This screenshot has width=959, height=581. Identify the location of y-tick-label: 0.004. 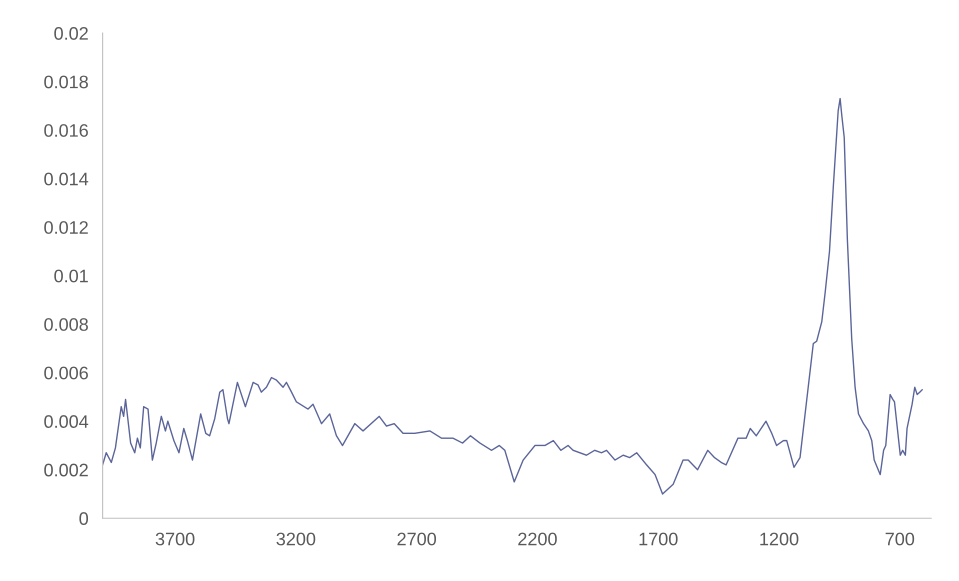
(66, 421).